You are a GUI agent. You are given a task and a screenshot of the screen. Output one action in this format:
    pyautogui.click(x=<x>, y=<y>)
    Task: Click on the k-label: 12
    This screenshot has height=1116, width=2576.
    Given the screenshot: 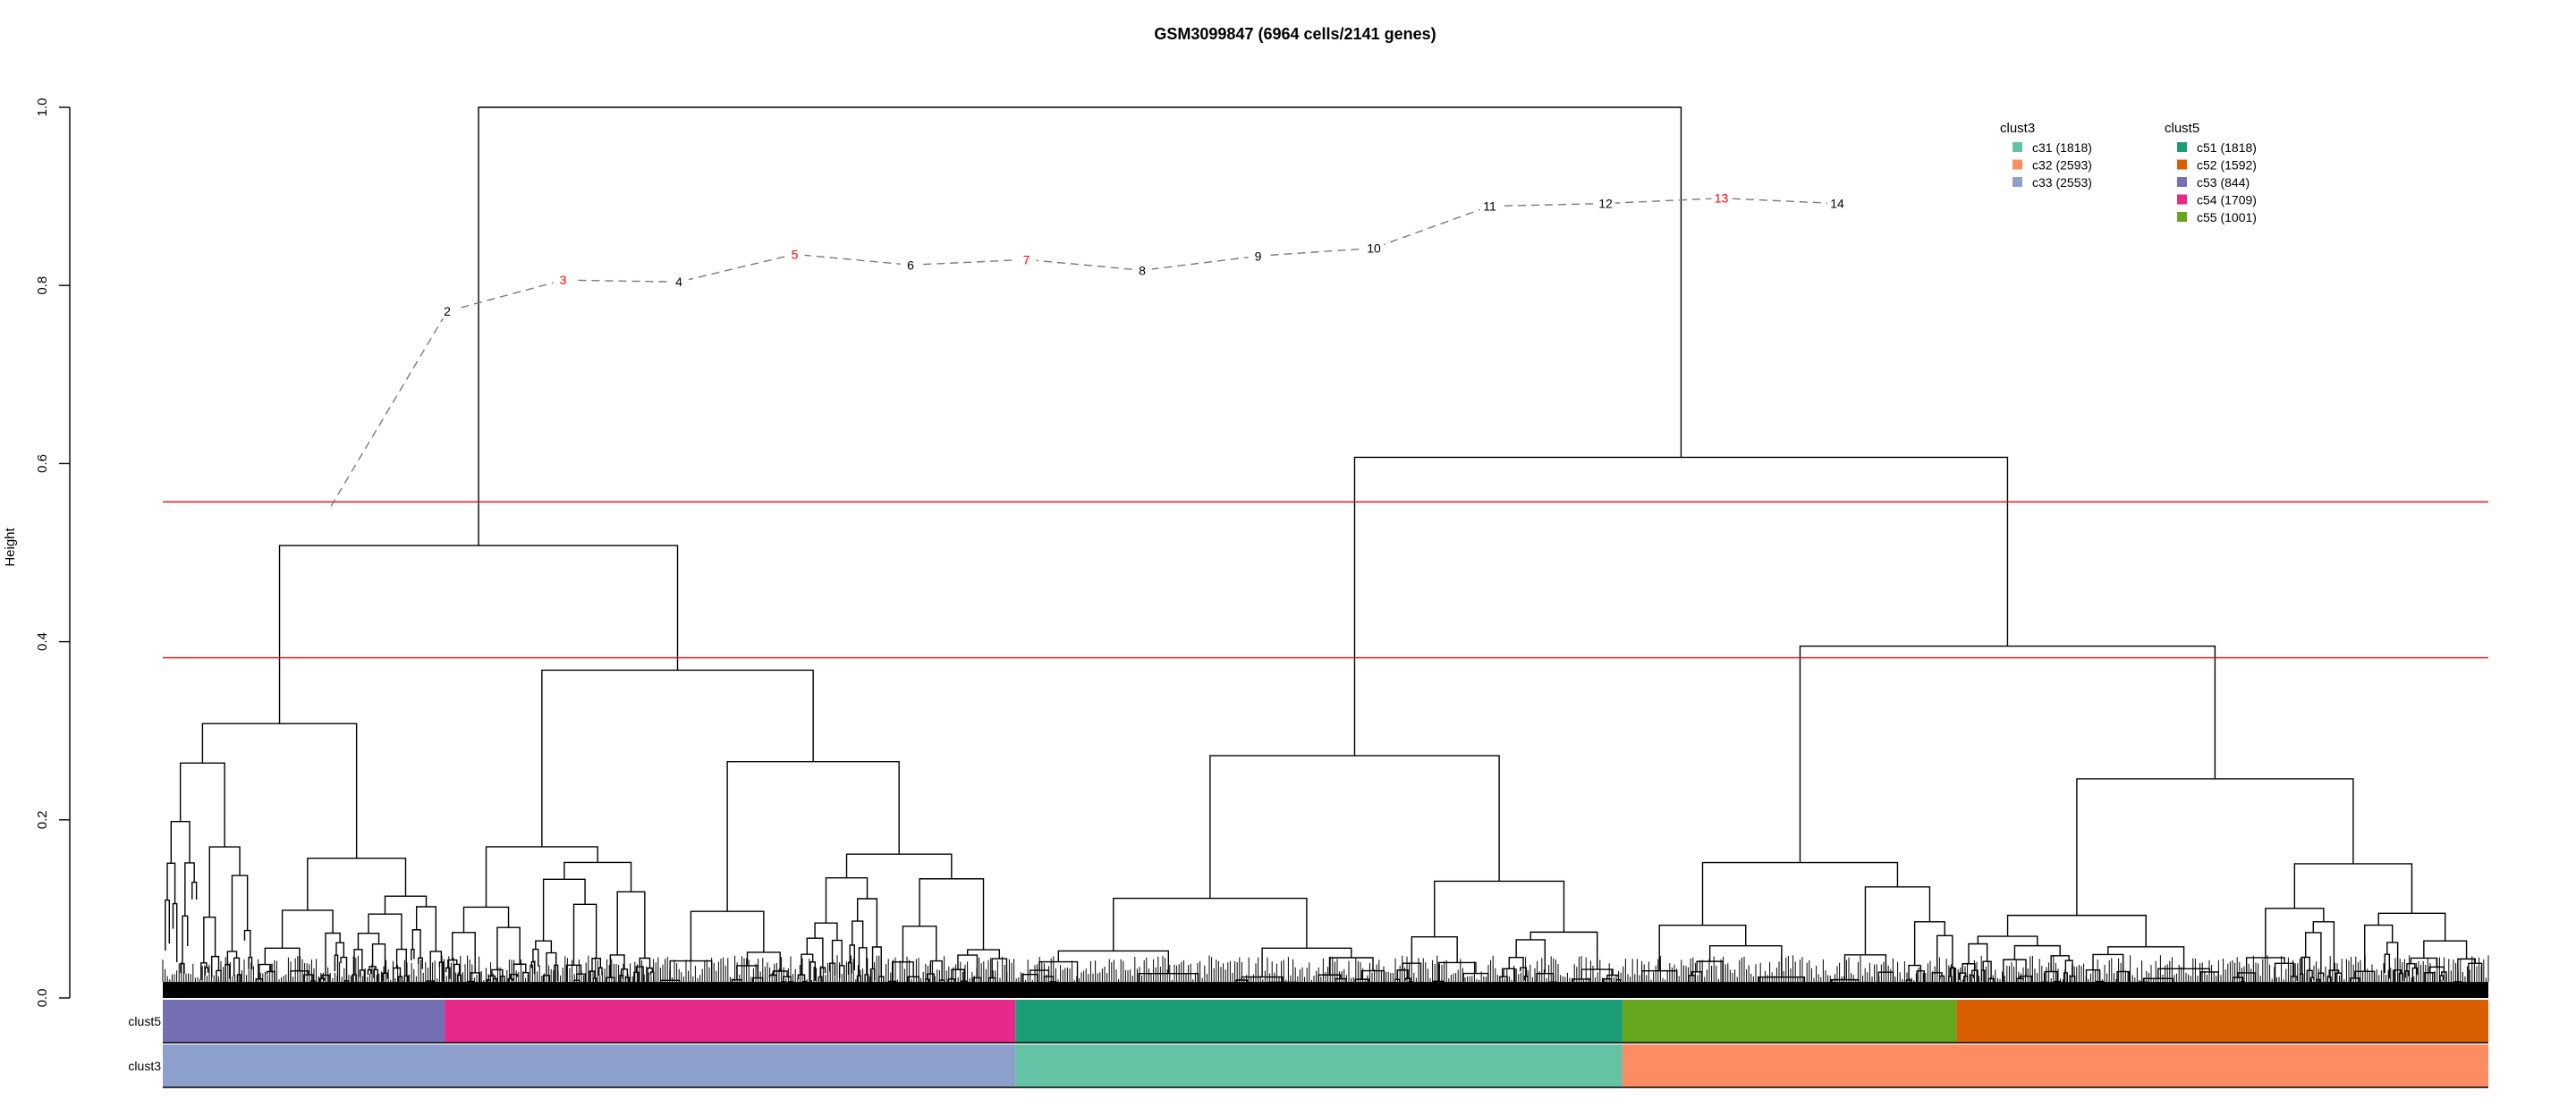 What is the action you would take?
    pyautogui.click(x=1605, y=204)
    